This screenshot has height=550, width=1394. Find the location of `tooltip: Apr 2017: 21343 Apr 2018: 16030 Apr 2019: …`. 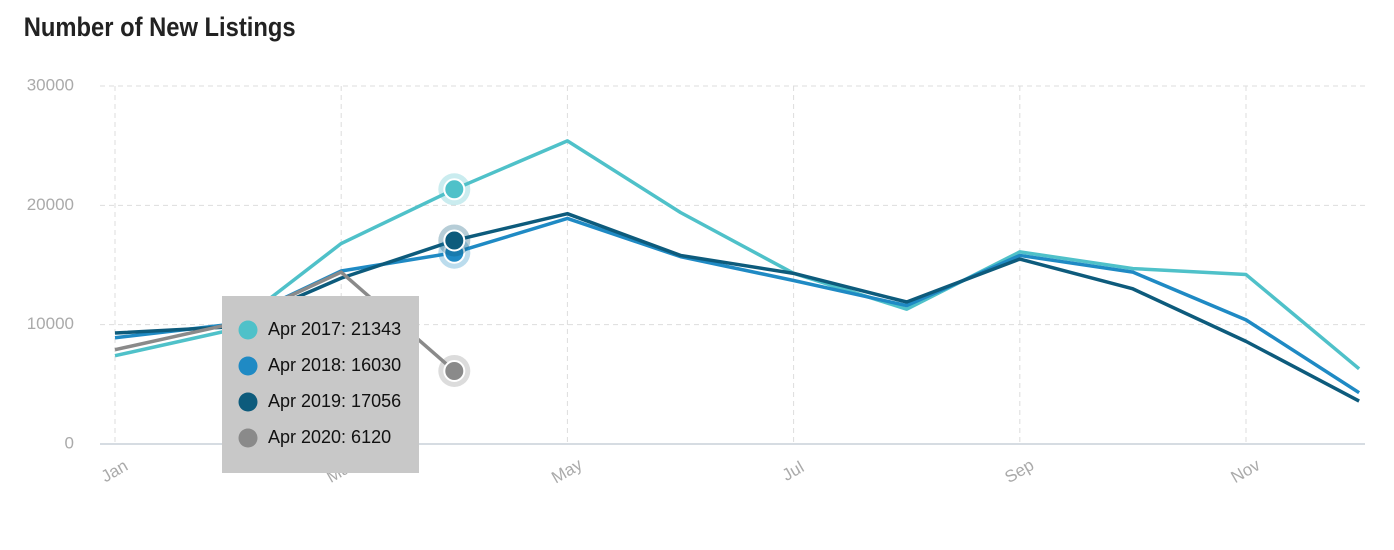

tooltip: Apr 2017: 21343 Apr 2018: 16030 Apr 2019: … is located at coordinates (320, 384).